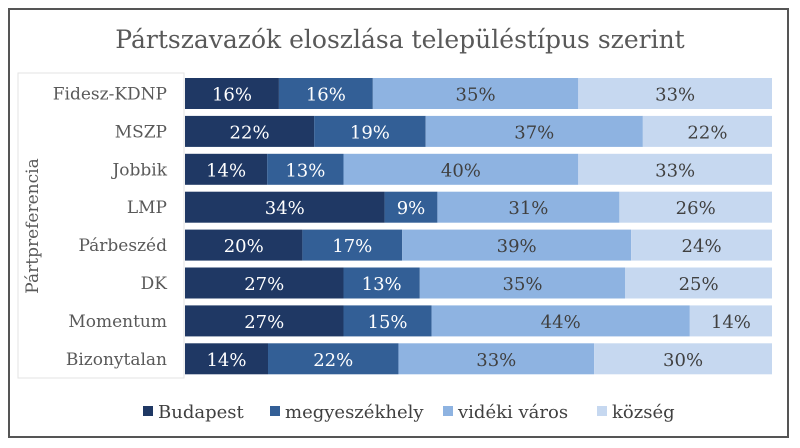  I want to click on data-label: 20%, so click(244, 246).